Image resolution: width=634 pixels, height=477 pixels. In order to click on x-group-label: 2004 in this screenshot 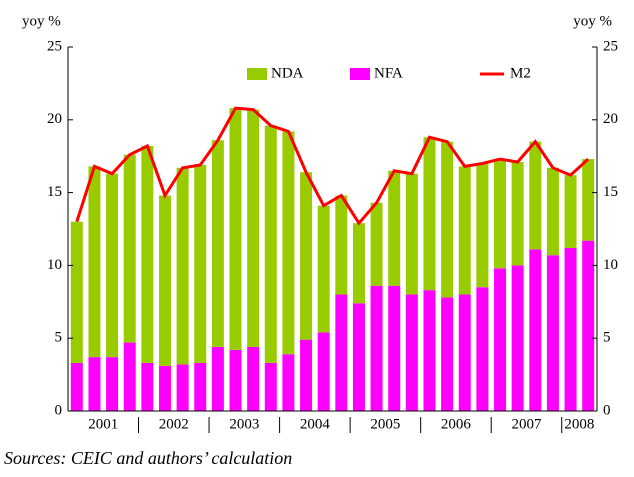, I will do `click(315, 424)`.